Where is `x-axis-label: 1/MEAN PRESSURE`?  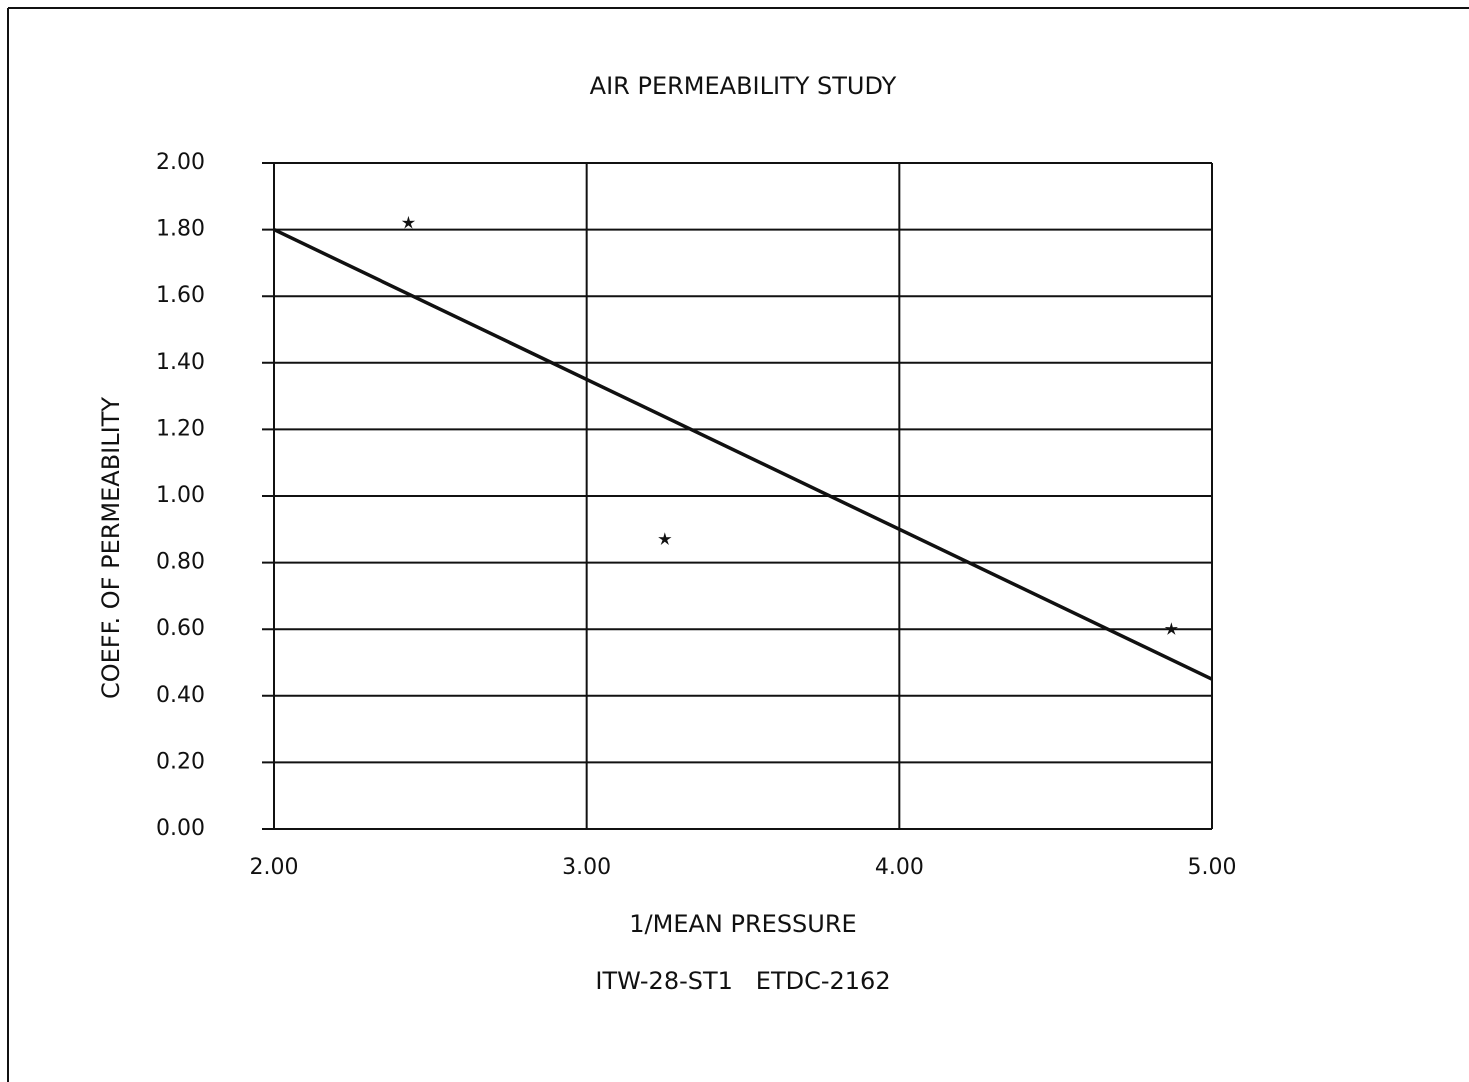
x-axis-label: 1/MEAN PRESSURE is located at coordinates (742, 924).